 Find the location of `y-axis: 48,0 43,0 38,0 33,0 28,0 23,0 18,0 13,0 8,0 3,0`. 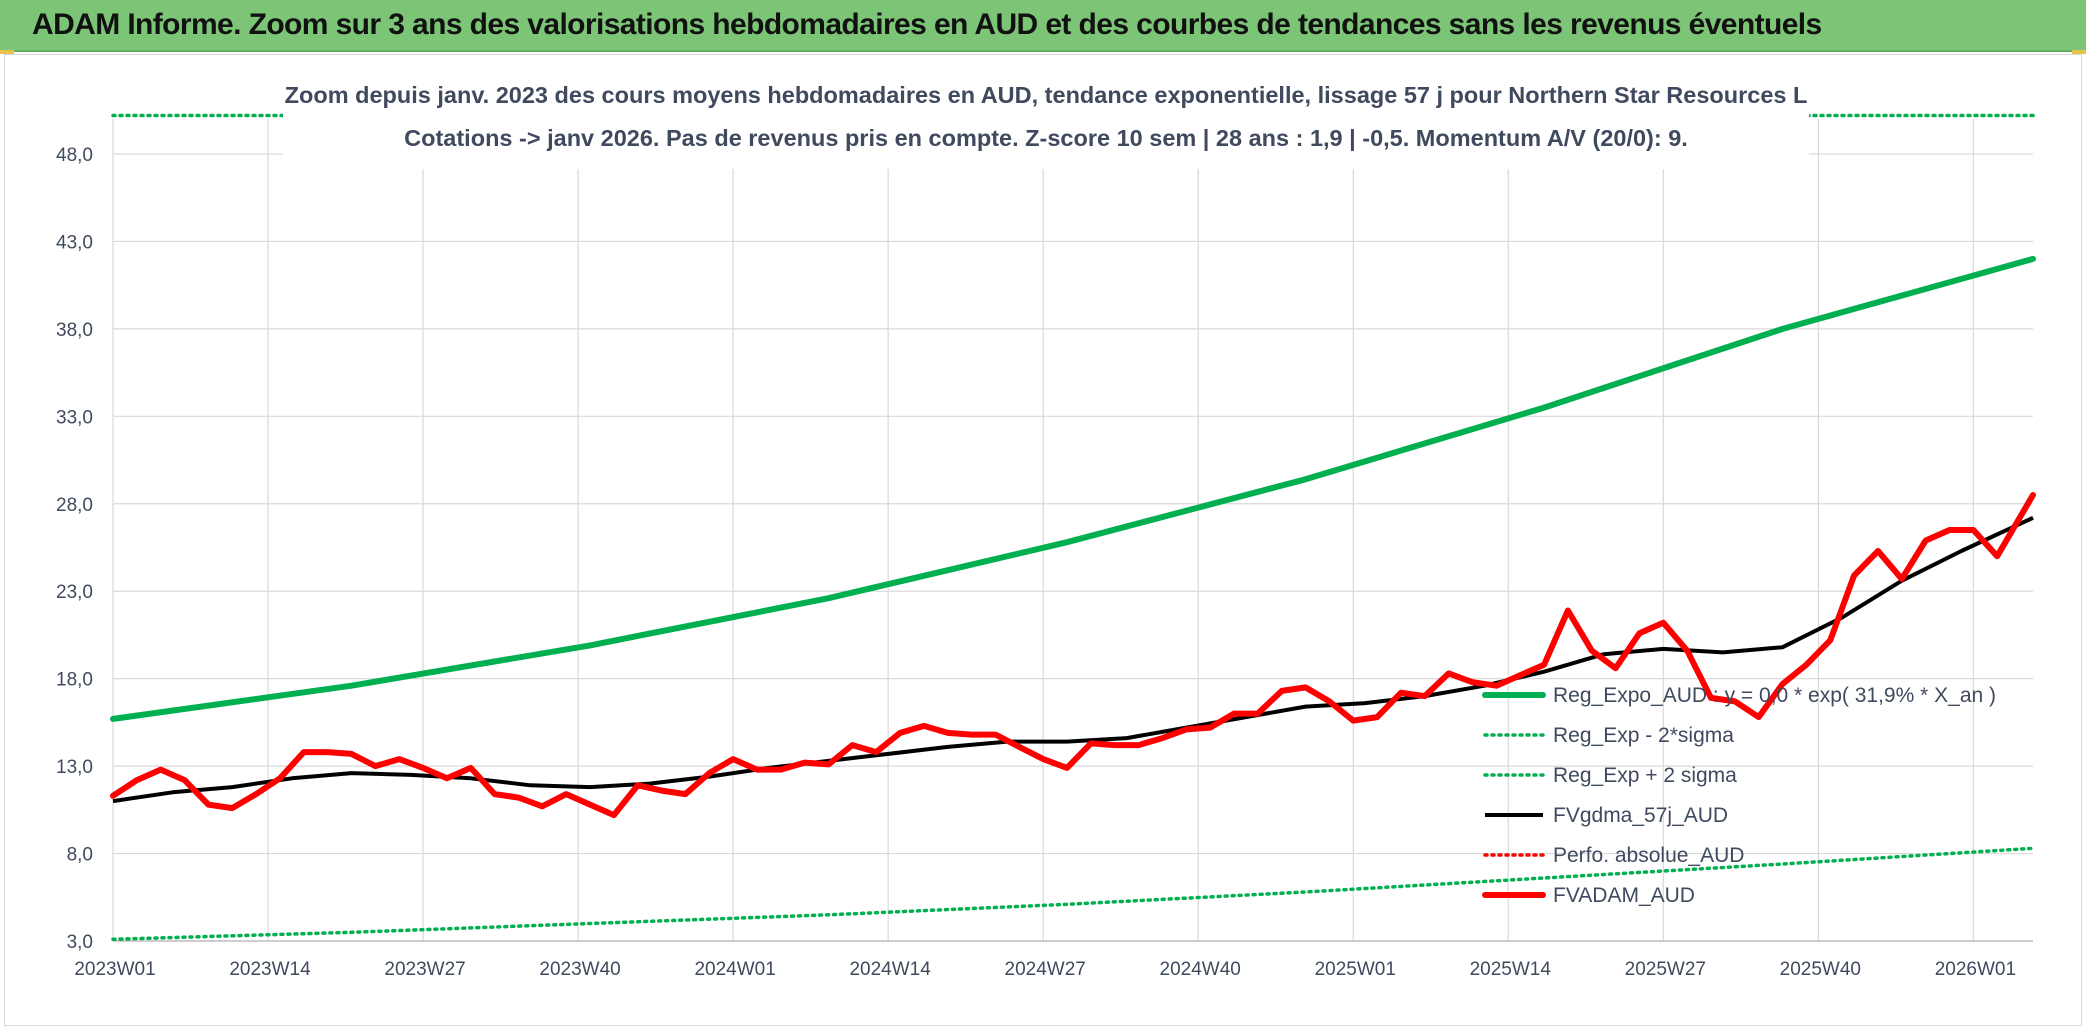

y-axis: 48,0 43,0 38,0 33,0 28,0 23,0 18,0 13,0 8,0 3,0 is located at coordinates (74, 549).